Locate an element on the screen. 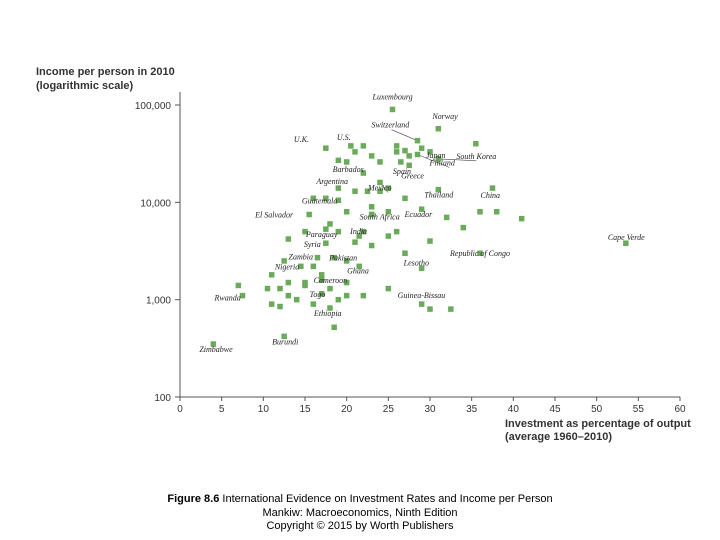  point-label: Norway is located at coordinates (444, 116).